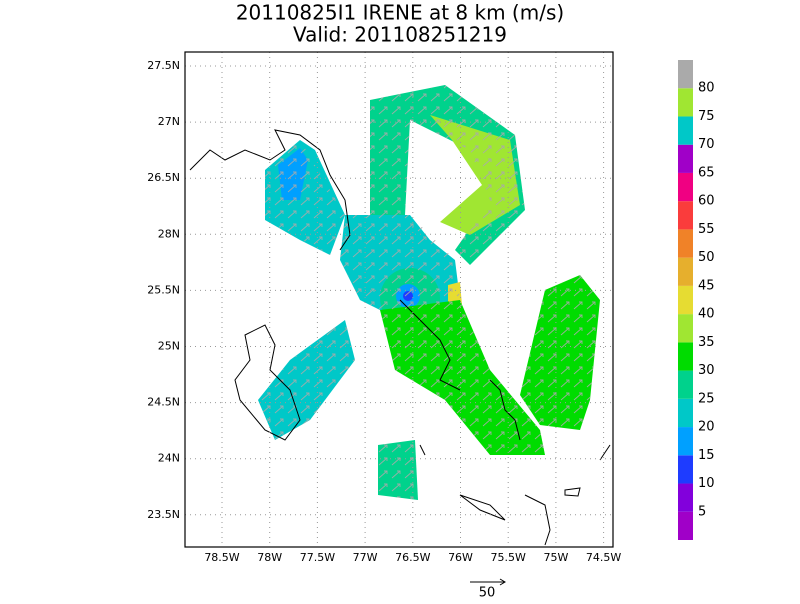 This screenshot has height=604, width=800. Describe the element at coordinates (603, 557) in the screenshot. I see `lon-label: 74.5W` at that location.